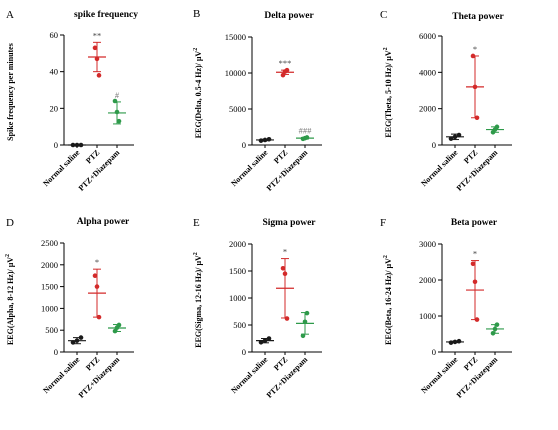 Image resolution: width=558 pixels, height=430 pixels. Describe the element at coordinates (235, 37) in the screenshot. I see `y-tick-label: 15000` at that location.